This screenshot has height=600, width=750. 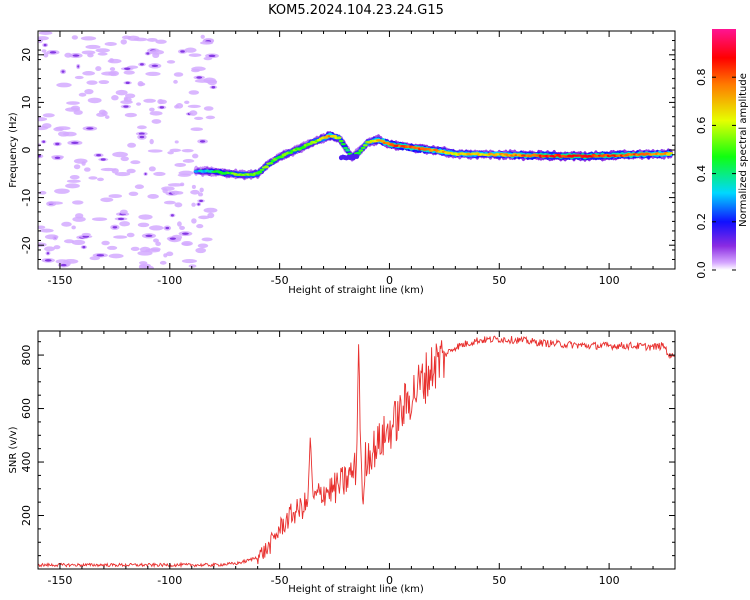 I want to click on spectrogram-ridge, so click(x=433, y=155).